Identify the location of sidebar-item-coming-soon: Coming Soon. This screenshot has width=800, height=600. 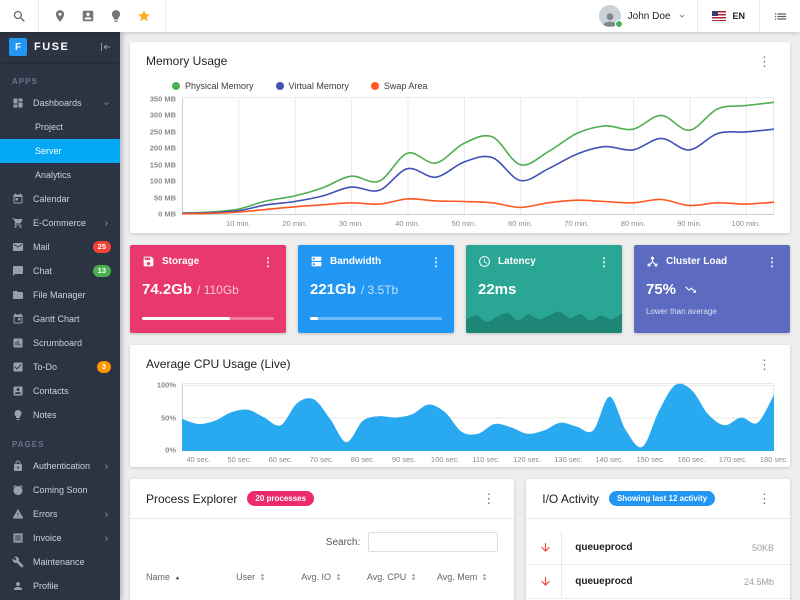
(60, 490).